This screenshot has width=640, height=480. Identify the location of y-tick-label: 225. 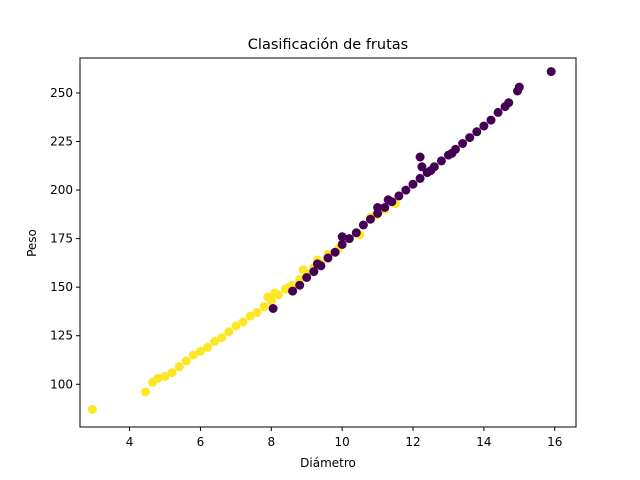
(61, 142).